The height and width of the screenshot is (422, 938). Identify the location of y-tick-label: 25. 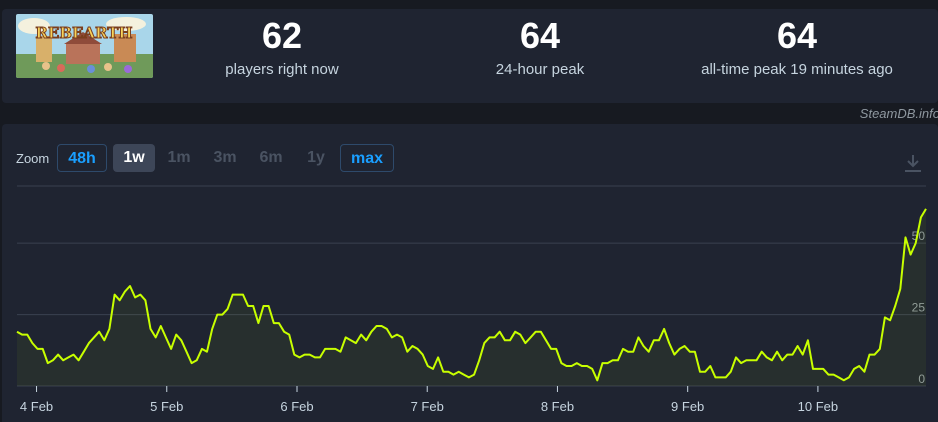
(919, 308).